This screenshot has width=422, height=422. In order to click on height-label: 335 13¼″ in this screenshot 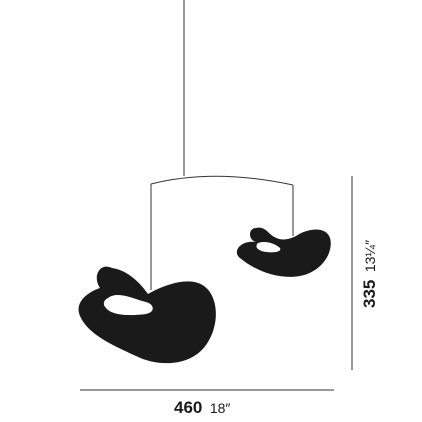, I will do `click(369, 274)`.